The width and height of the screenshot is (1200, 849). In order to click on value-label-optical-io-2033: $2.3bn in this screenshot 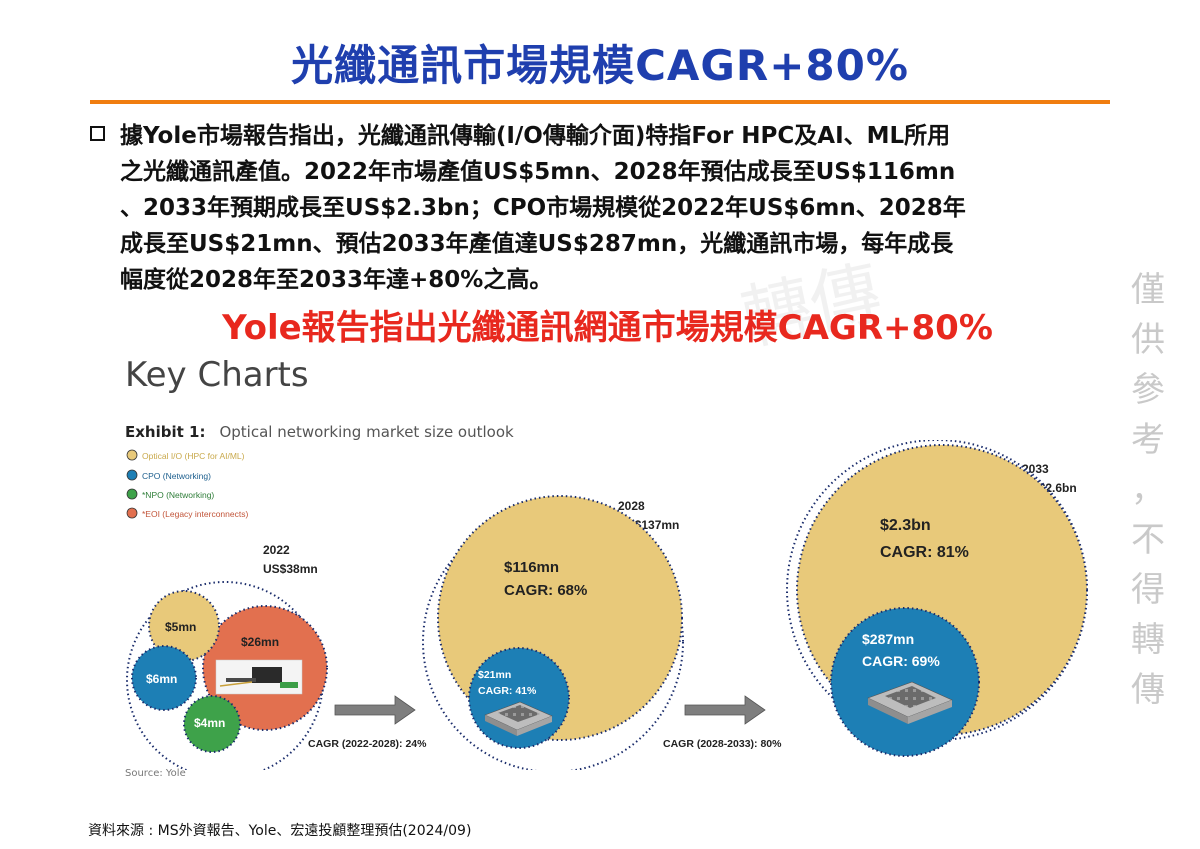, I will do `click(905, 525)`.